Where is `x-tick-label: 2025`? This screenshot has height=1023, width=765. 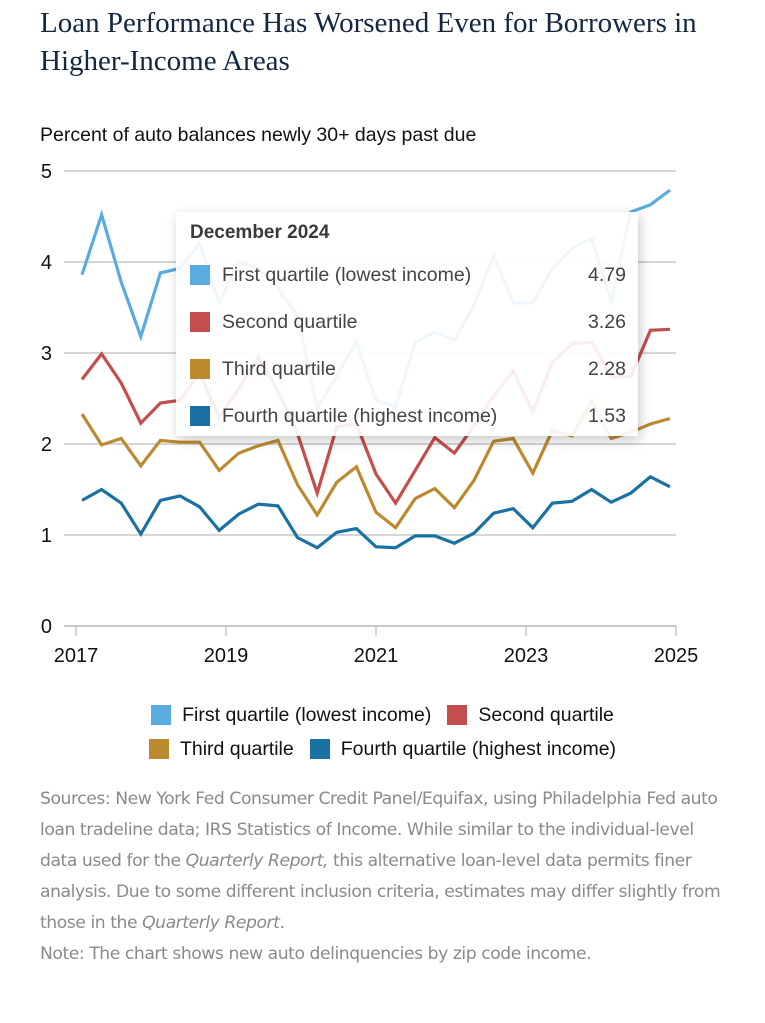
x-tick-label: 2025 is located at coordinates (676, 656).